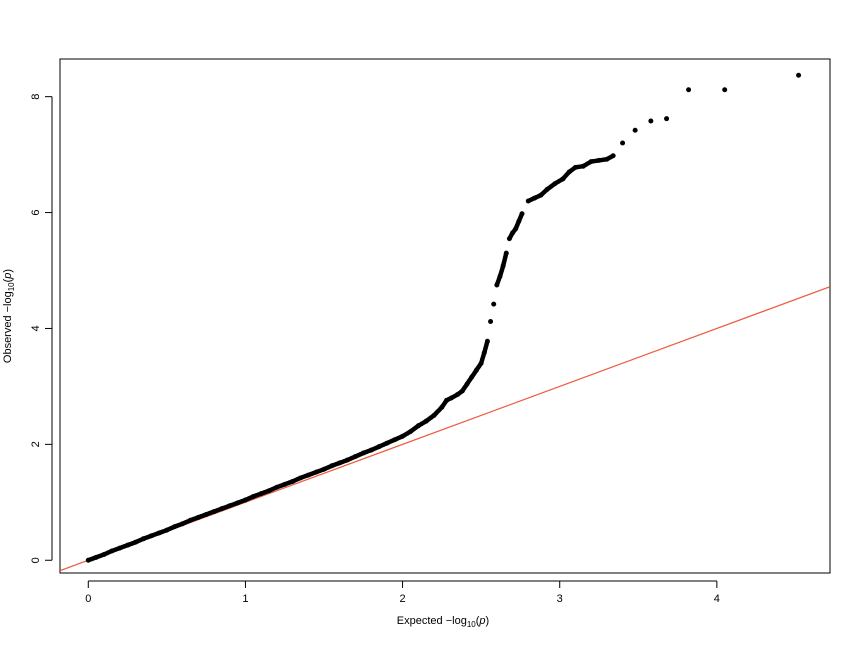  I want to click on x-tick-label: 4, so click(717, 599).